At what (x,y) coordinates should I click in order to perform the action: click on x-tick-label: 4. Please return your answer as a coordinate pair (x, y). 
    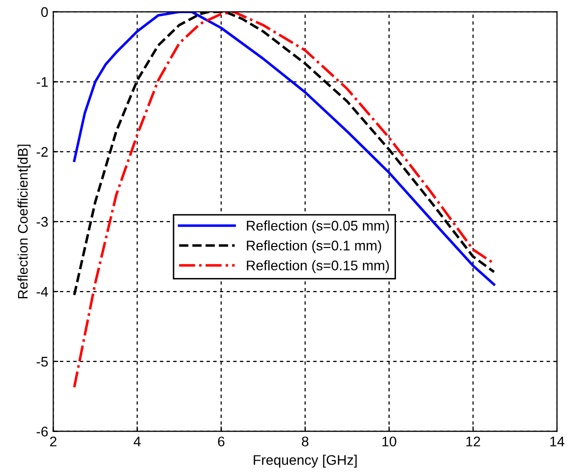
    Looking at the image, I should click on (137, 441).